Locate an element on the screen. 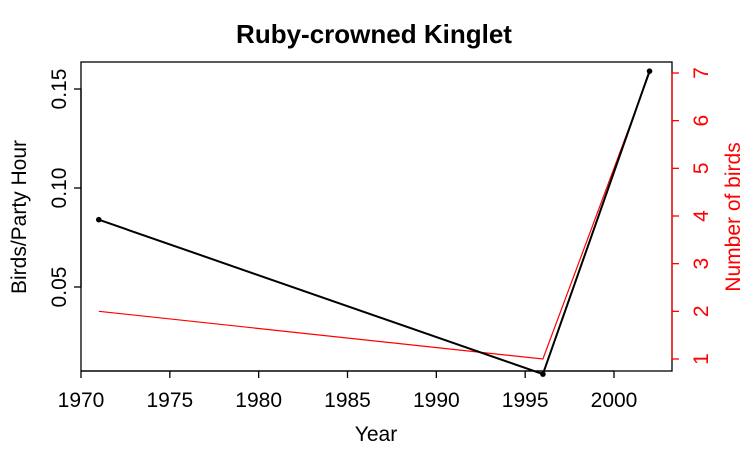  y-axis-right: 1 2 3 4 5 6 7 is located at coordinates (692, 216).